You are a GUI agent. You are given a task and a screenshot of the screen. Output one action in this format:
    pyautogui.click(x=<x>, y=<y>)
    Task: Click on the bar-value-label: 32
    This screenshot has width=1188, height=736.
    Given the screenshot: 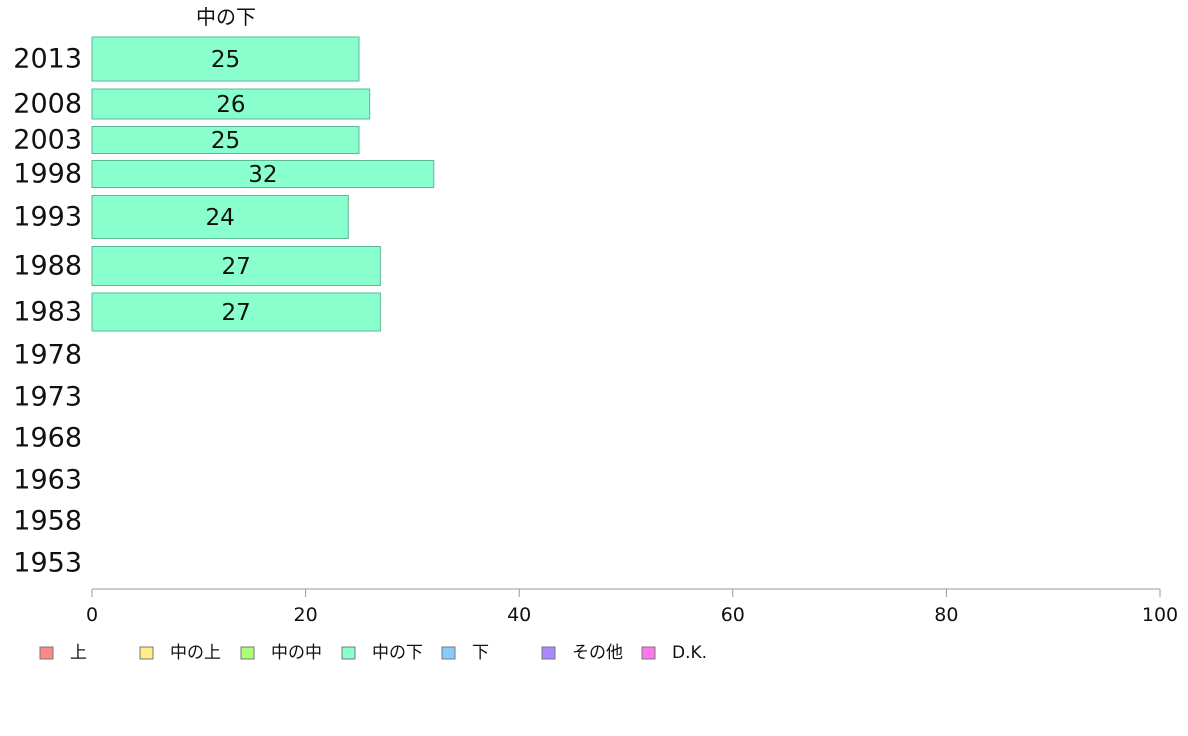 What is the action you would take?
    pyautogui.click(x=262, y=175)
    